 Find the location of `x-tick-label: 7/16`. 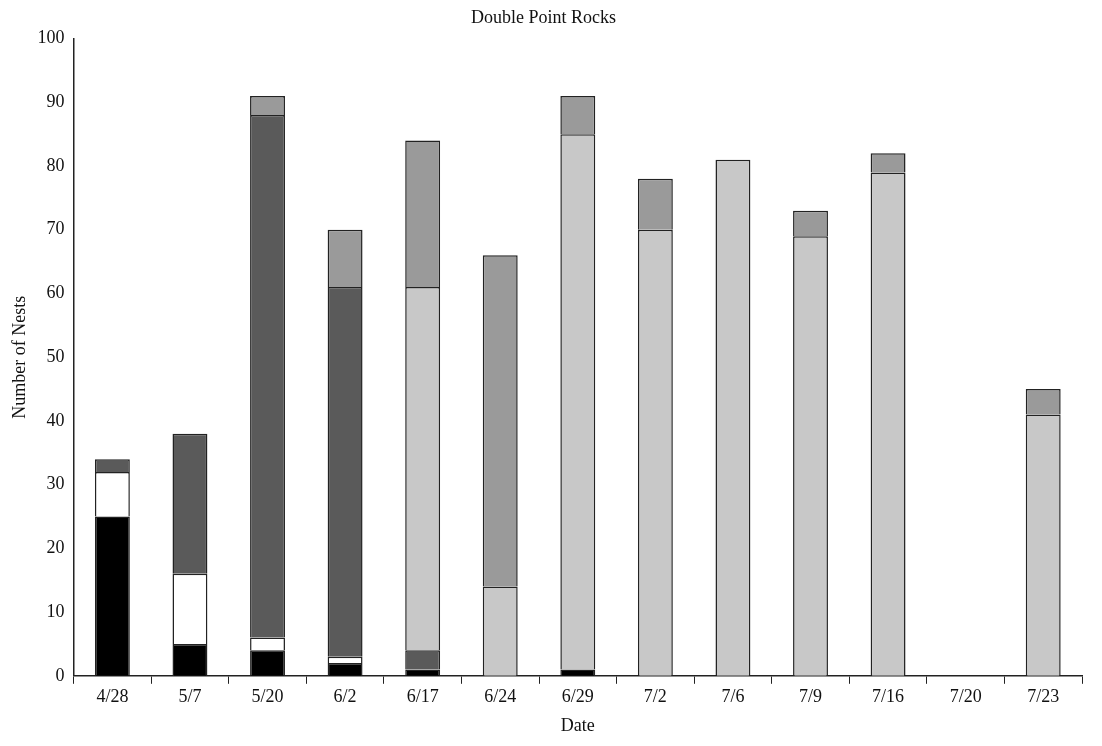

x-tick-label: 7/16 is located at coordinates (888, 696).